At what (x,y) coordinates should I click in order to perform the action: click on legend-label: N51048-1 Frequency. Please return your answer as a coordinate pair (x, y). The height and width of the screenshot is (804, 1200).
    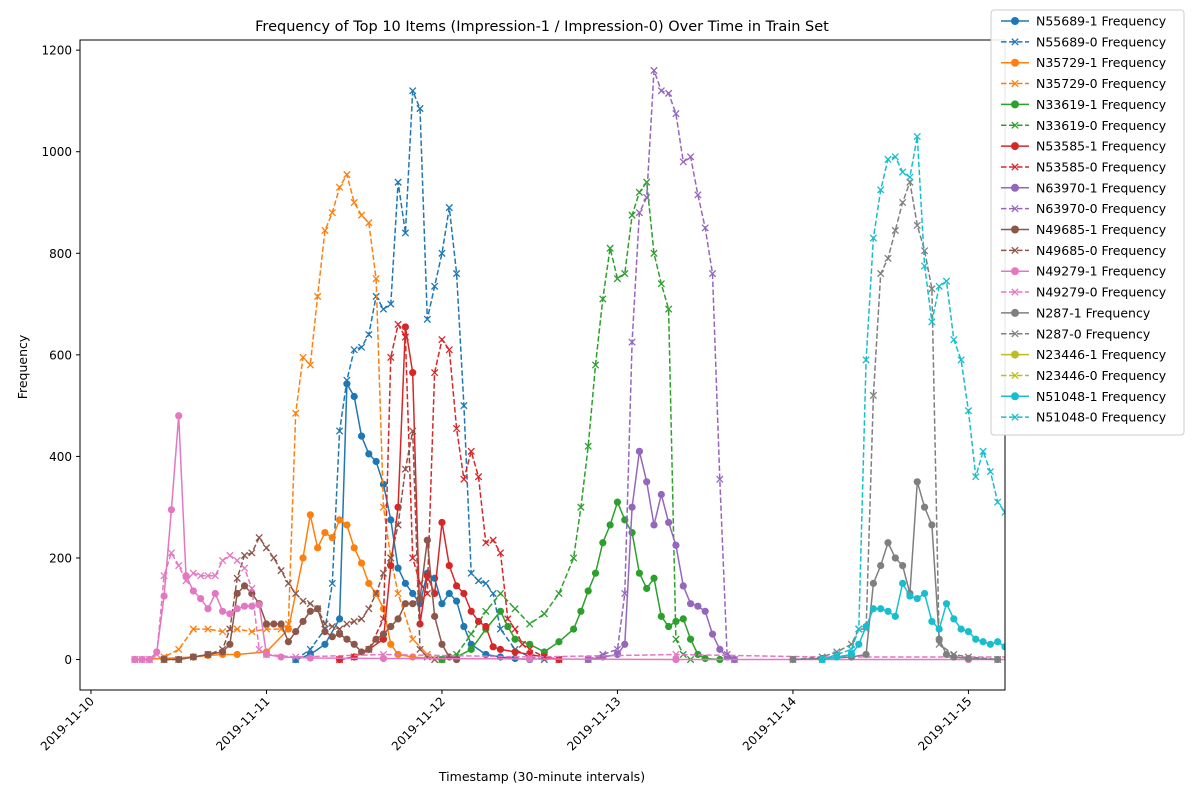
    Looking at the image, I should click on (1101, 396).